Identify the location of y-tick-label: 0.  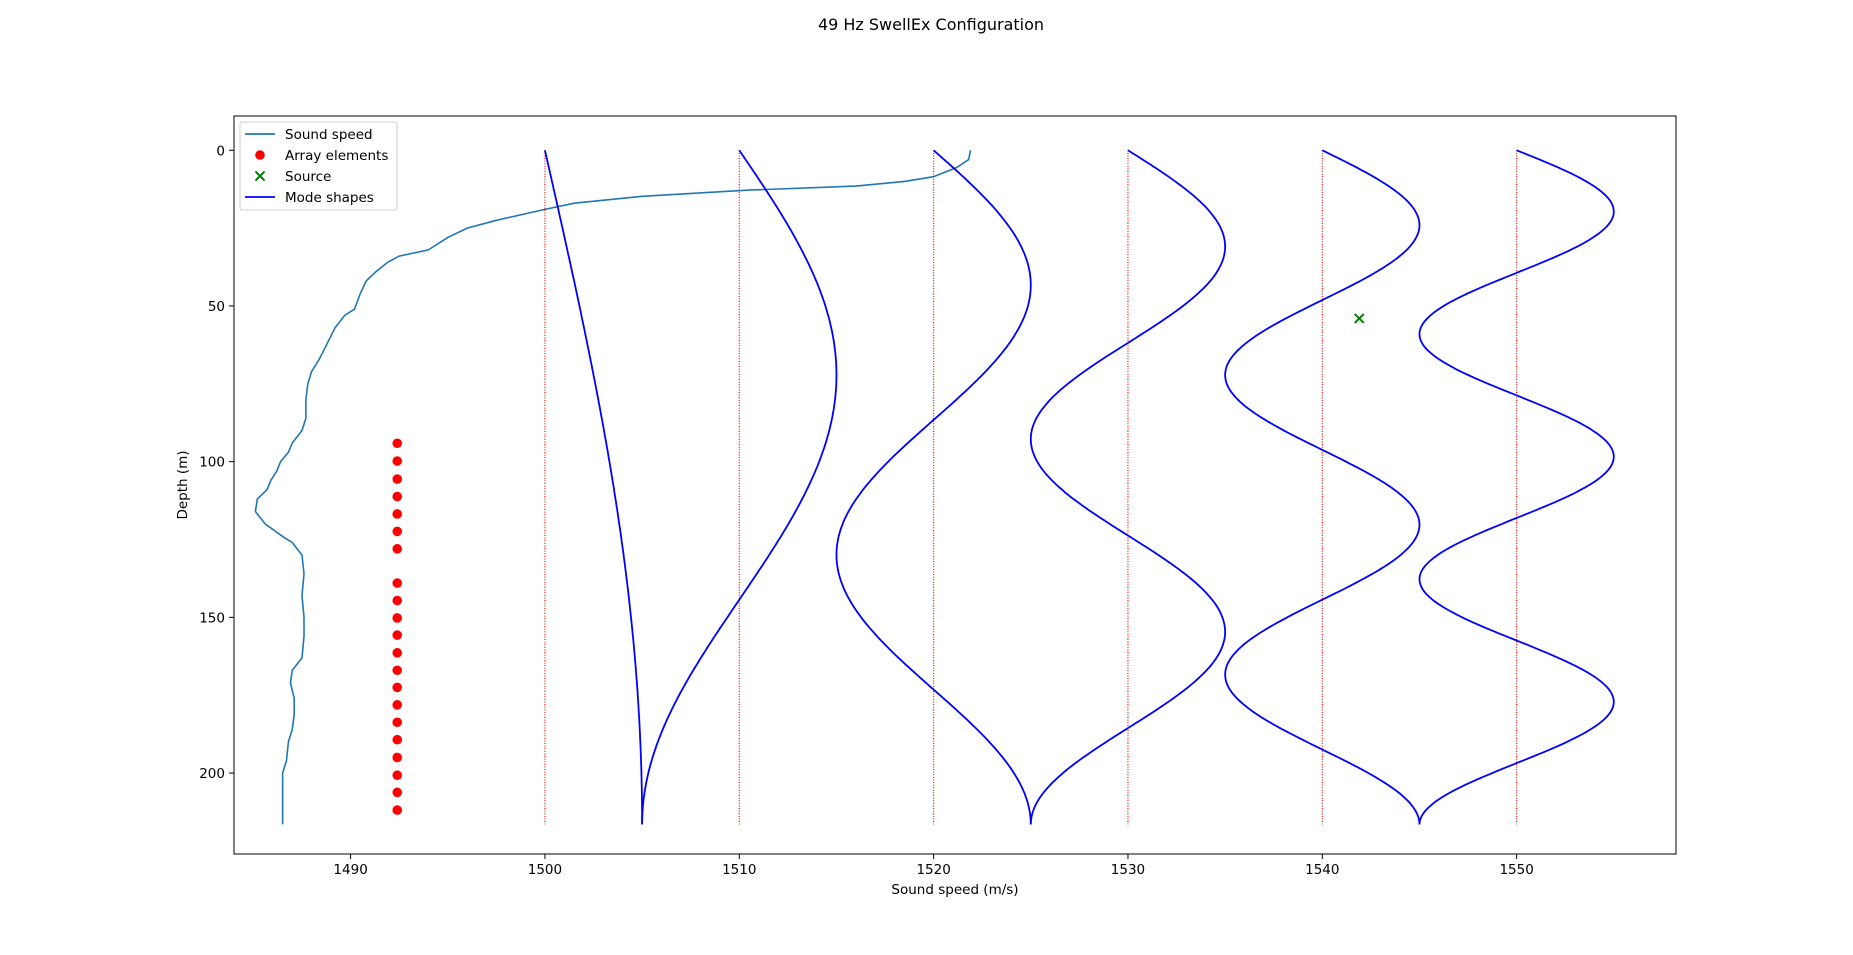
(220, 151).